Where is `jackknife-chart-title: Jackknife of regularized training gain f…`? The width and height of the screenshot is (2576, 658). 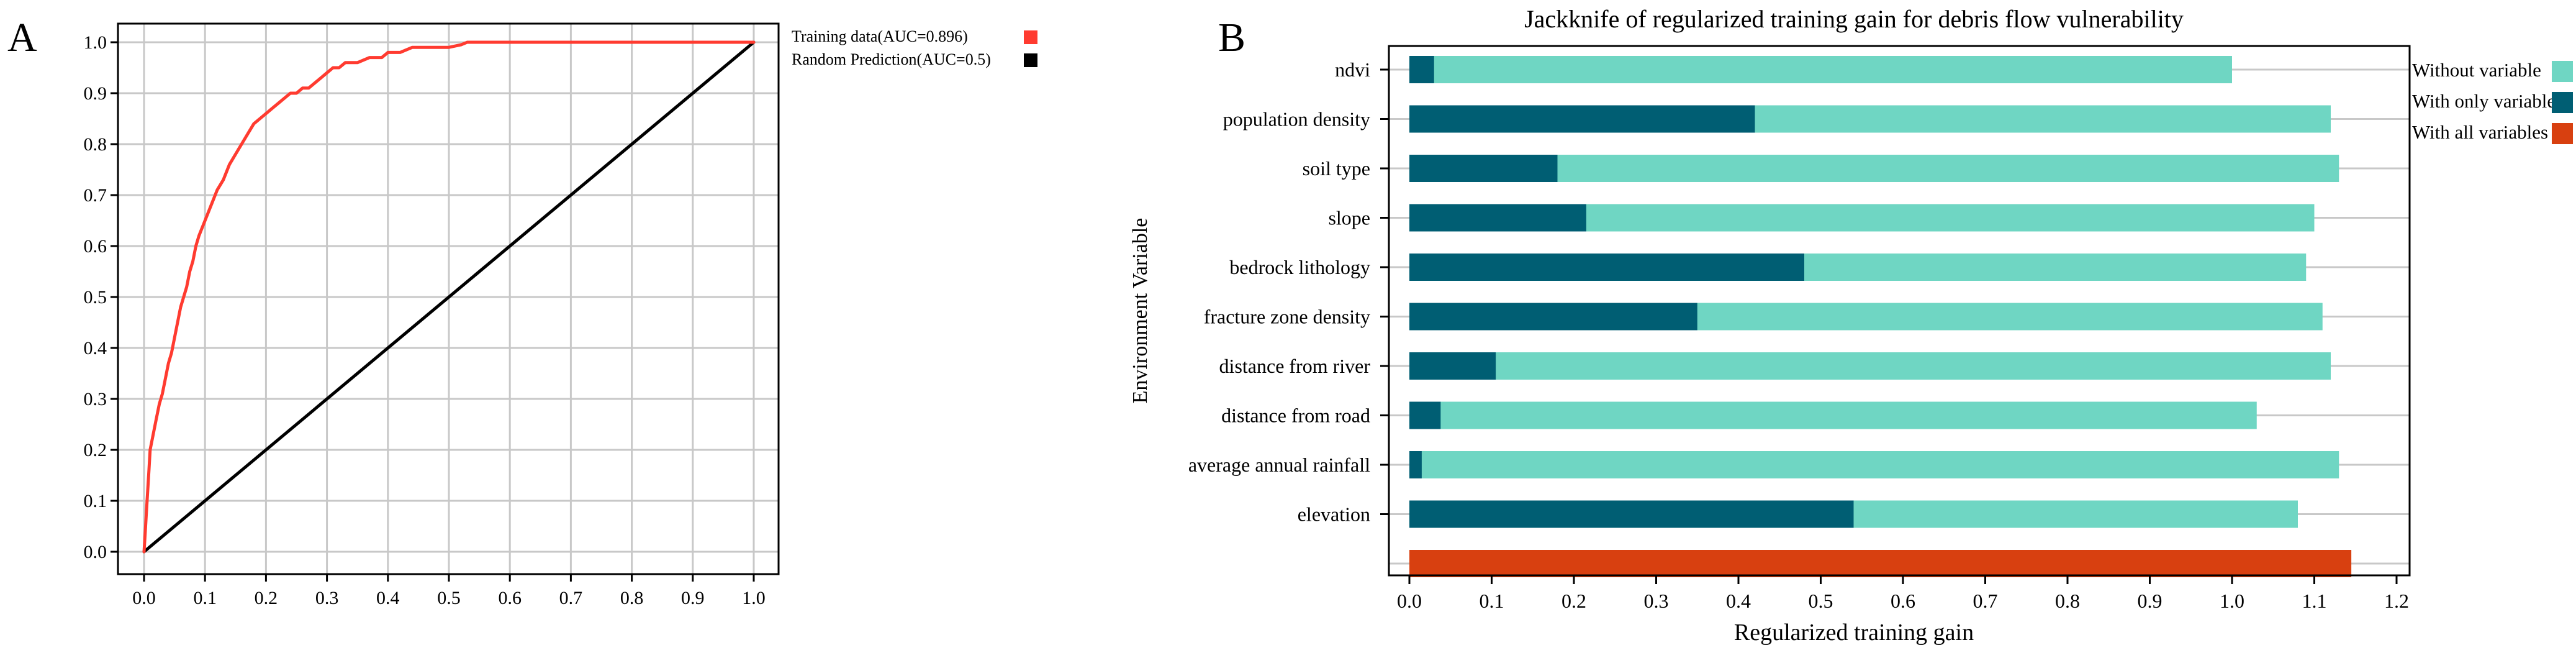 jackknife-chart-title: Jackknife of regularized training gain f… is located at coordinates (1854, 19).